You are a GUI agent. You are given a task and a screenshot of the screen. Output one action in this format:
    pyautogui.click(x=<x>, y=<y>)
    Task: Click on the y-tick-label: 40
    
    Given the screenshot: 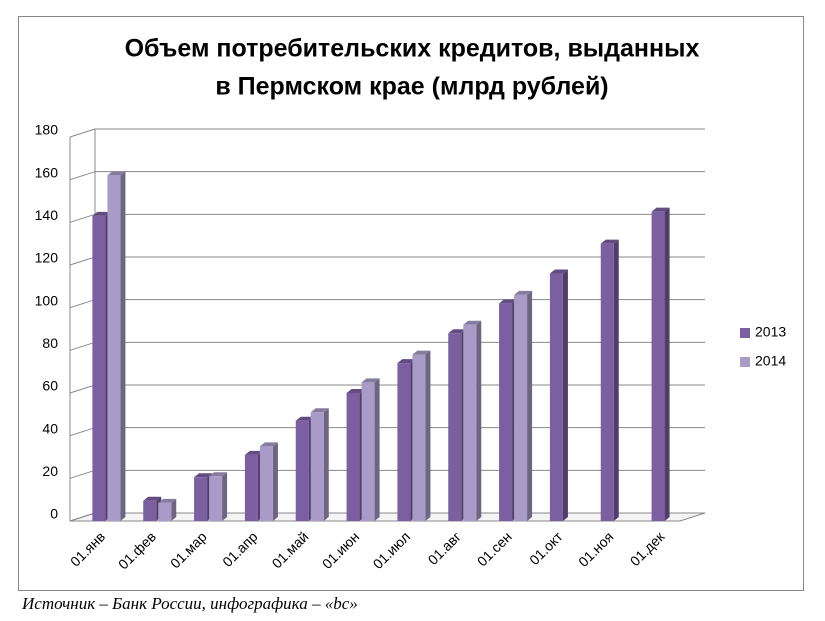 What is the action you would take?
    pyautogui.click(x=50, y=428)
    